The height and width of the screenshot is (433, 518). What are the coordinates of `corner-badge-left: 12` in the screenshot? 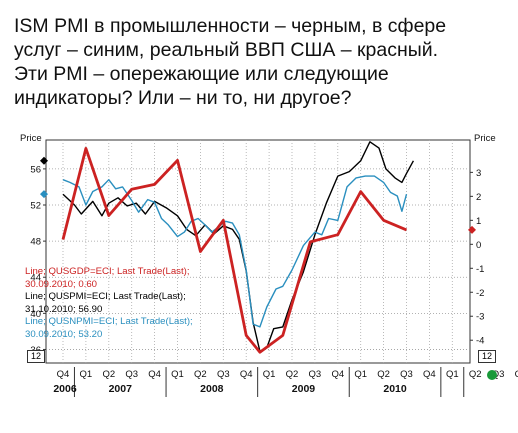 It's located at (36, 356).